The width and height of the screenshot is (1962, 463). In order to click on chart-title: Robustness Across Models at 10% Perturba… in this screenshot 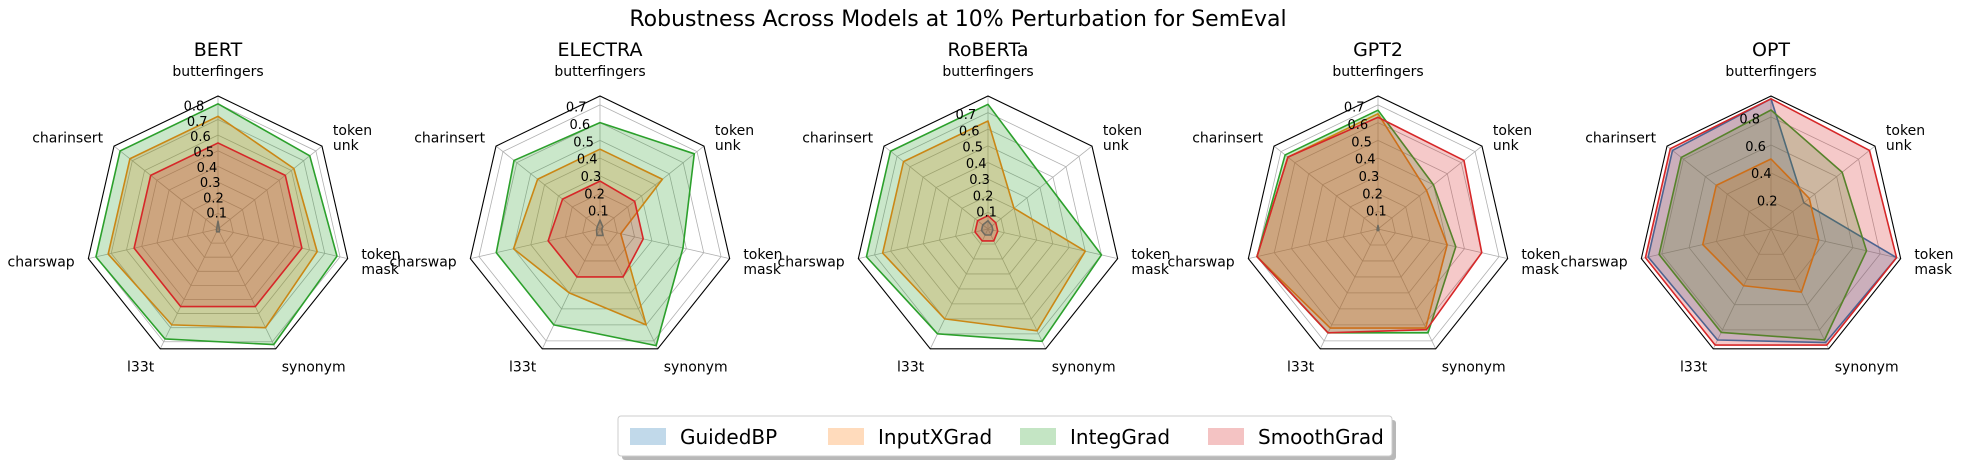, I will do `click(957, 19)`.